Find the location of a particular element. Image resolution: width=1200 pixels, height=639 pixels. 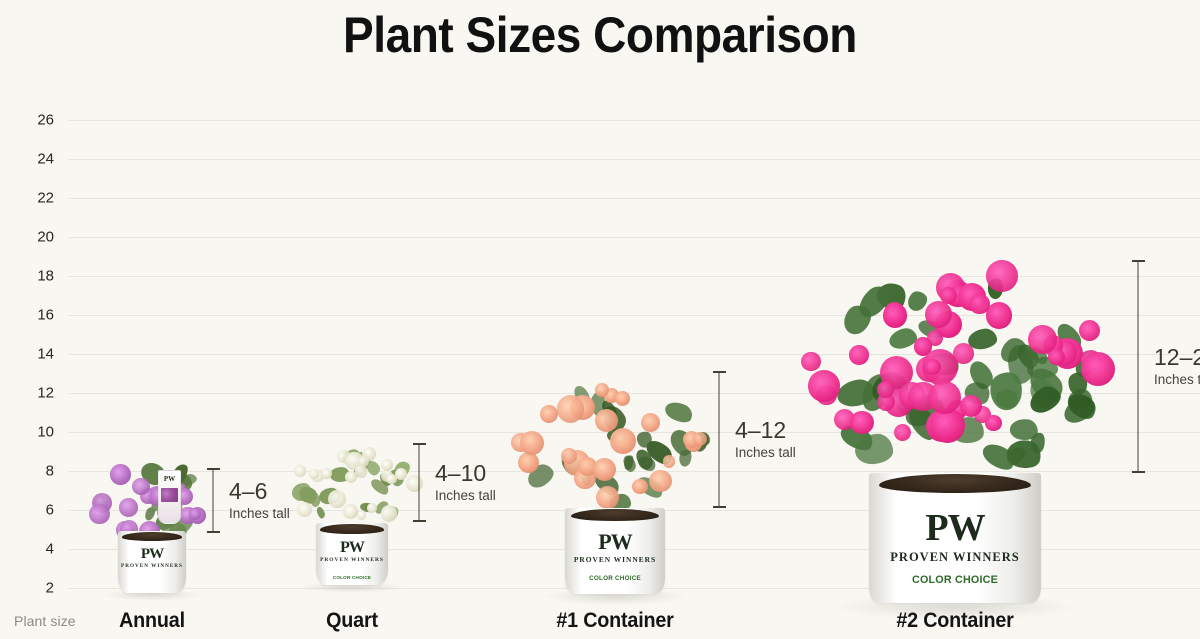

y-axis-tick-label: 26 is located at coordinates (45, 120).